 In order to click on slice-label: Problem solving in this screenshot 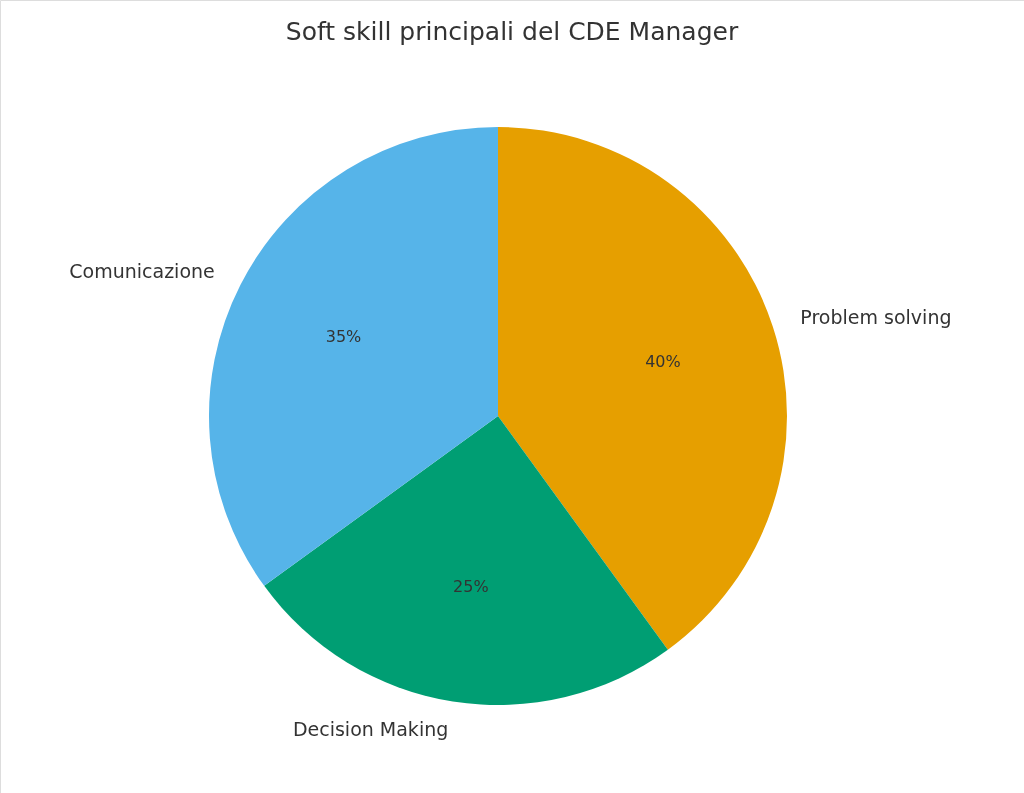, I will do `click(876, 316)`.